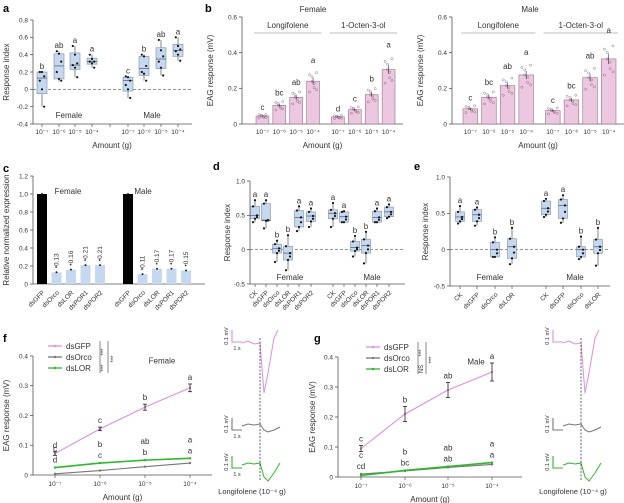  What do you see at coordinates (23, 107) in the screenshot?
I see `y-tick-label: -0.2` at bounding box center [23, 107].